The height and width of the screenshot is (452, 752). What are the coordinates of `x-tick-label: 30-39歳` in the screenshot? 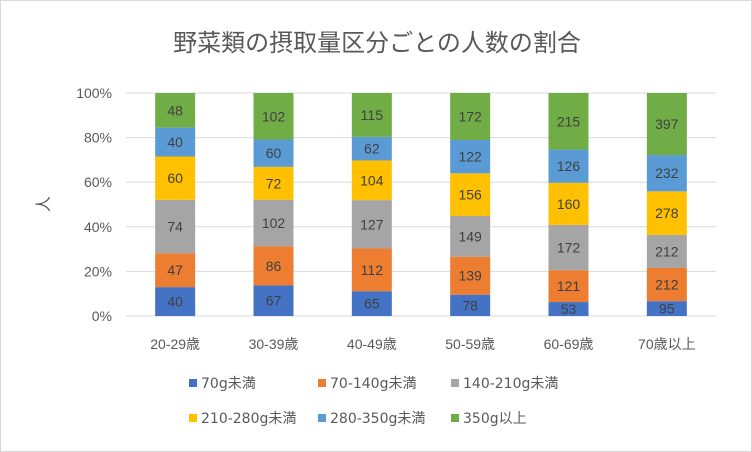 It's located at (274, 344).